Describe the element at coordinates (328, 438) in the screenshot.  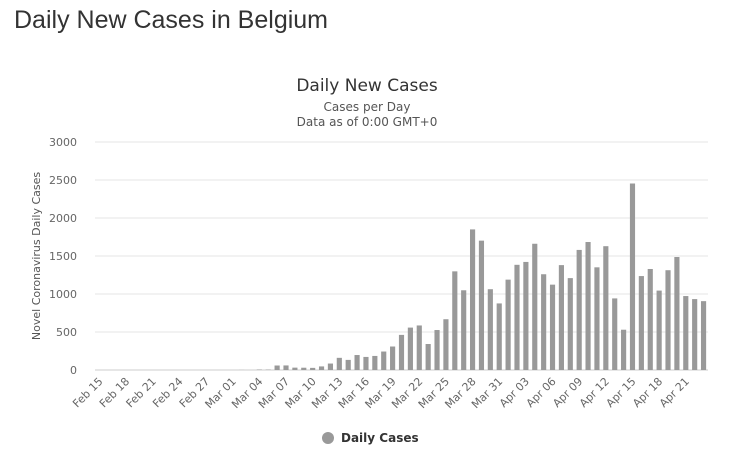
I see `legend-marker` at that location.